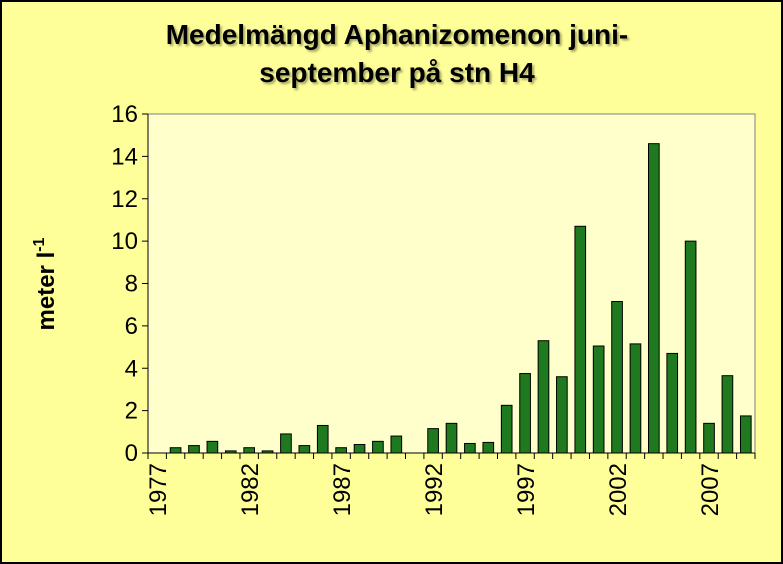  What do you see at coordinates (488, 447) in the screenshot?
I see `bar-1995` at bounding box center [488, 447].